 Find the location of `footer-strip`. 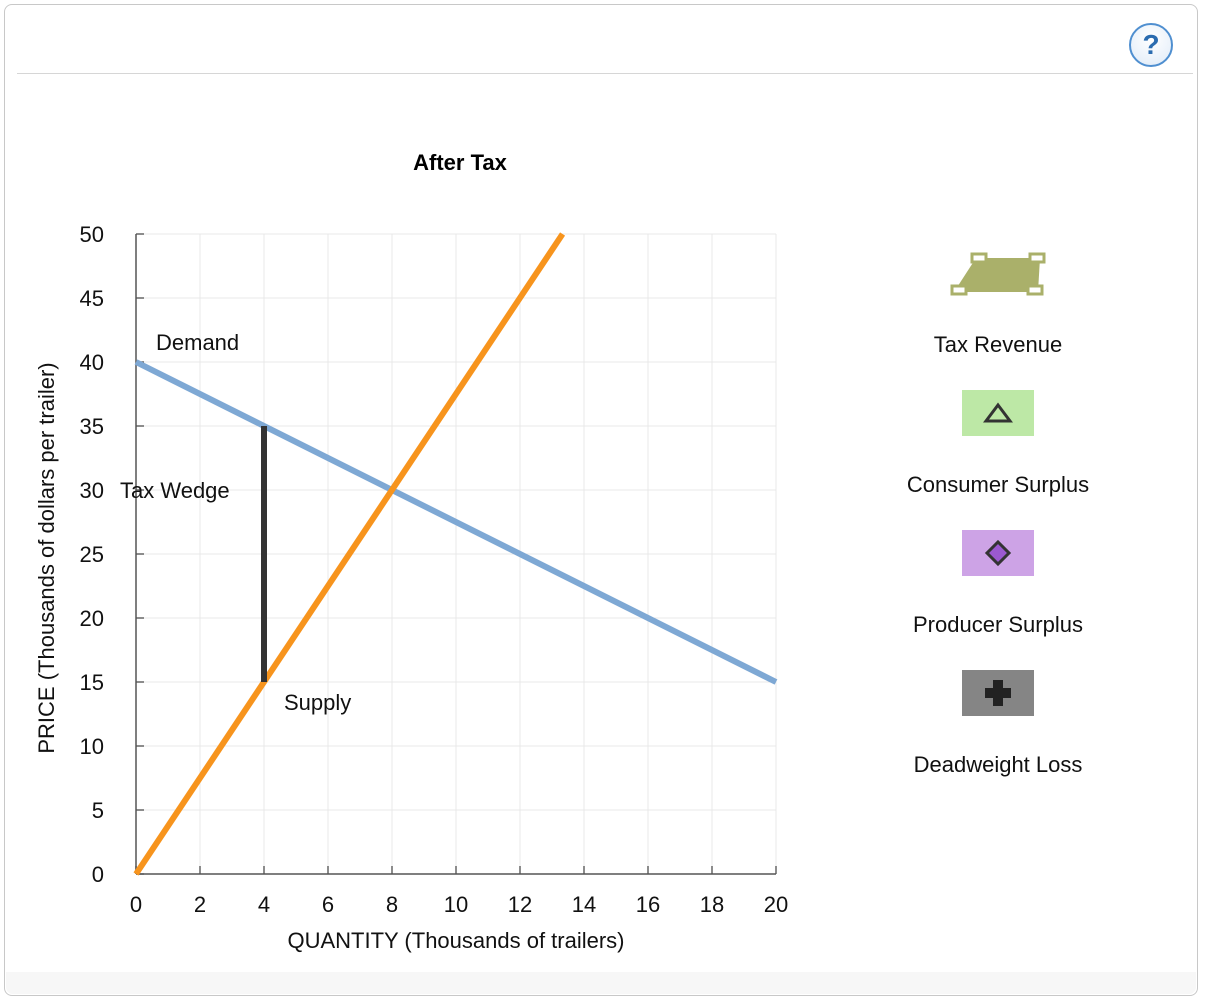

footer-strip is located at coordinates (601, 983).